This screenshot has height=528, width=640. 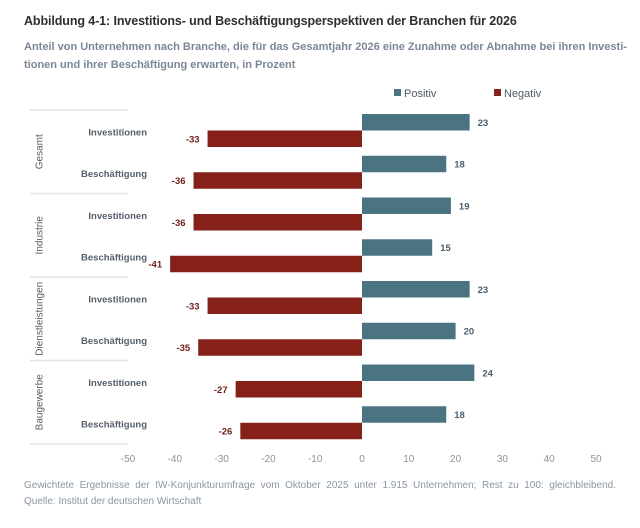 I want to click on group-label-gesamt: Gesamt, so click(x=40, y=151).